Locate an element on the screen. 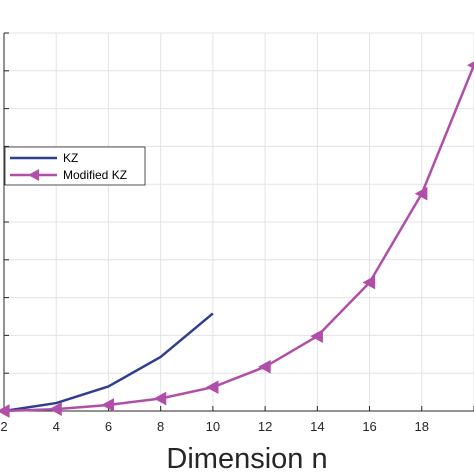  x-tick-label: 10 is located at coordinates (213, 426).